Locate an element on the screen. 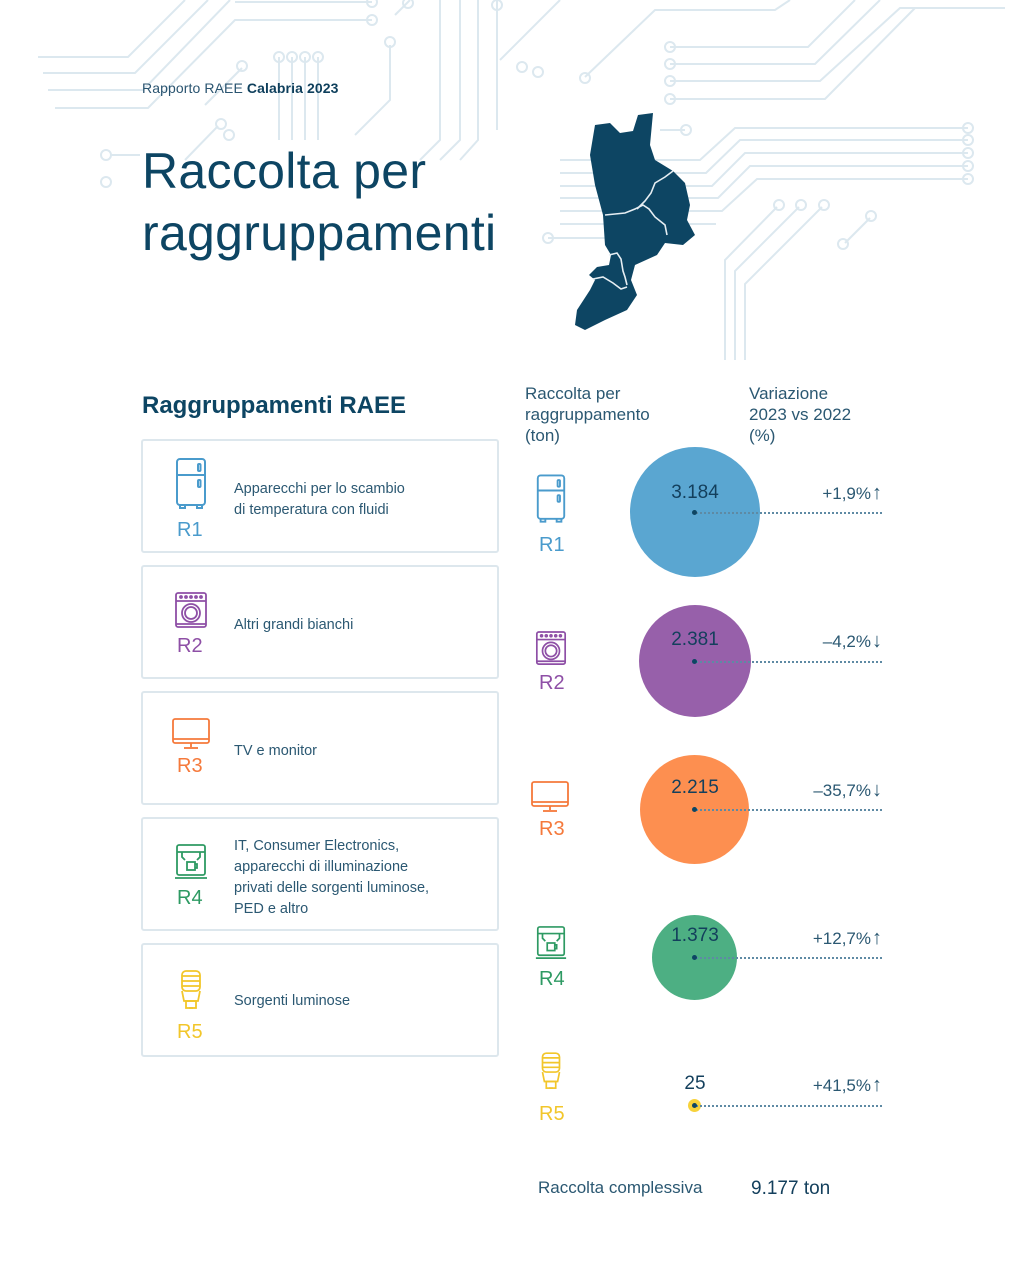 This screenshot has width=1024, height=1283. variation-column-header: Variazione 2023 vs 2022 (%) is located at coordinates (800, 414).